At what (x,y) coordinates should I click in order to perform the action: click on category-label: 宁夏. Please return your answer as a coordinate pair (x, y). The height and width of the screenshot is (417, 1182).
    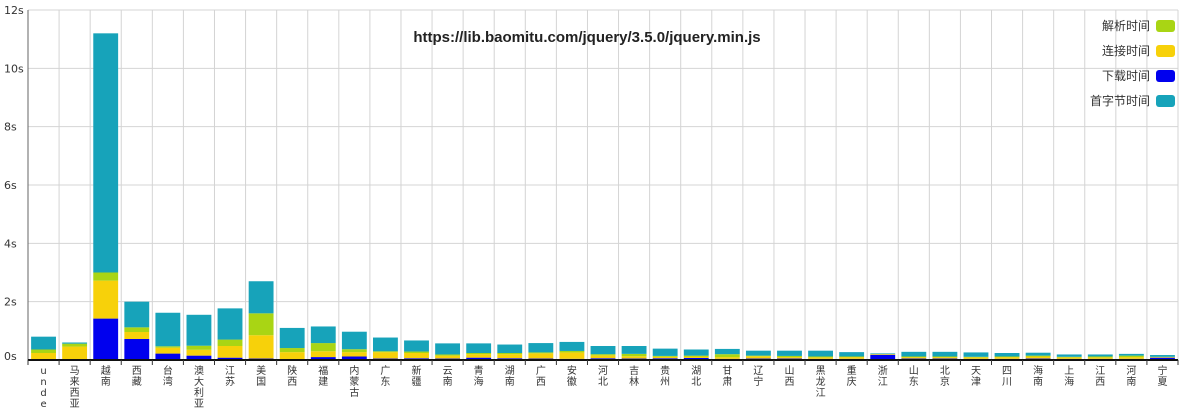
    Looking at the image, I should click on (1162, 376).